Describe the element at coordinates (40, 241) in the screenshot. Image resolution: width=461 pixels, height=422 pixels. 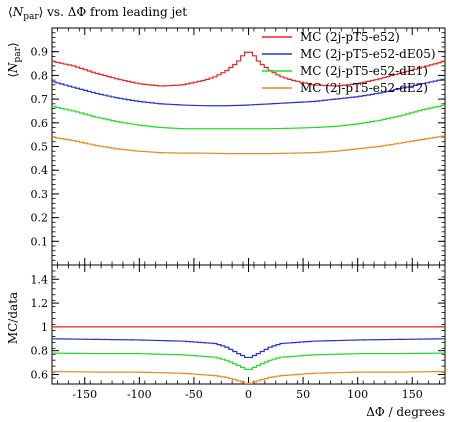
I see `y-tick-label: 0.1` at that location.